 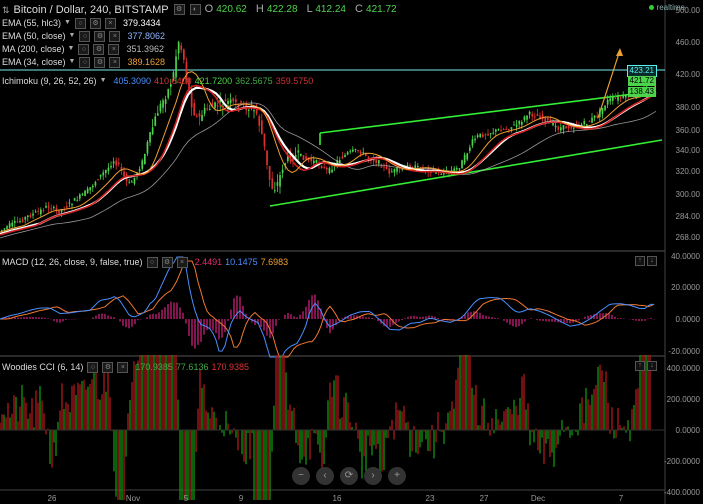 I want to click on macd-pane-controls: ↑ ↓, so click(x=646, y=261).